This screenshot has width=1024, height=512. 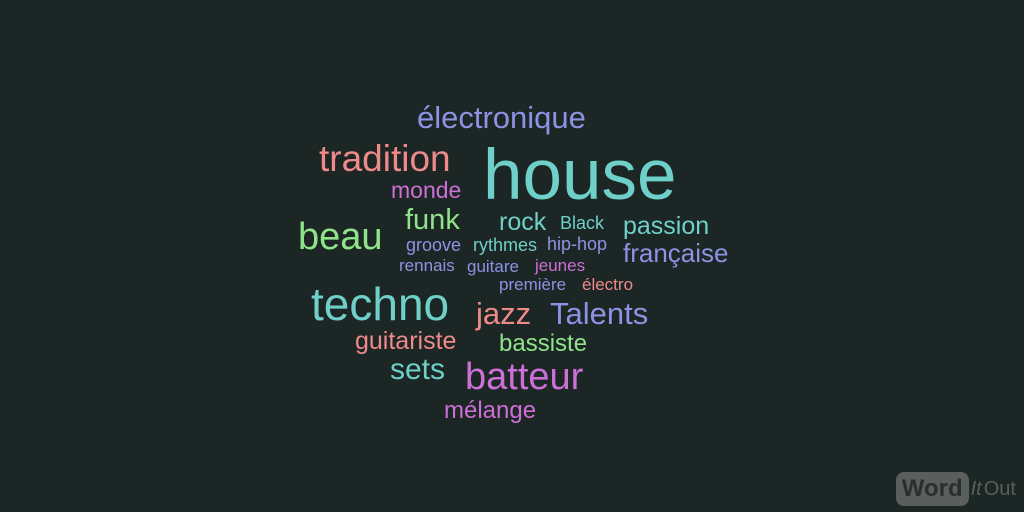 What do you see at coordinates (676, 253) in the screenshot?
I see `word-francaise: française` at bounding box center [676, 253].